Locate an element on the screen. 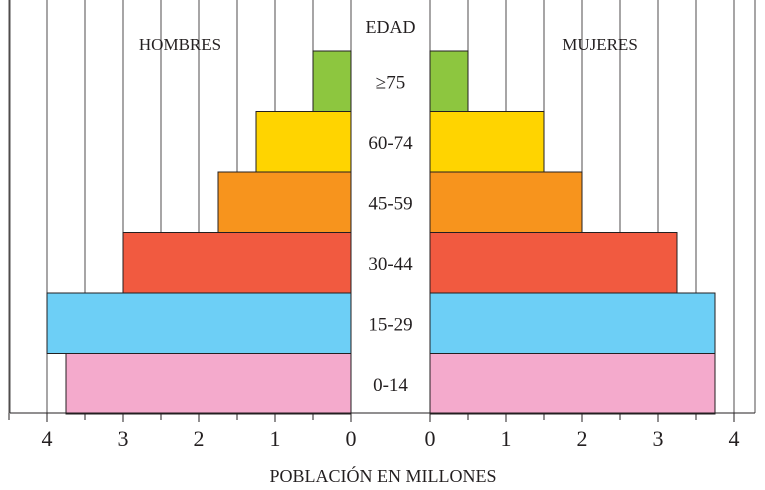  age-label: 45-59 is located at coordinates (390, 203).